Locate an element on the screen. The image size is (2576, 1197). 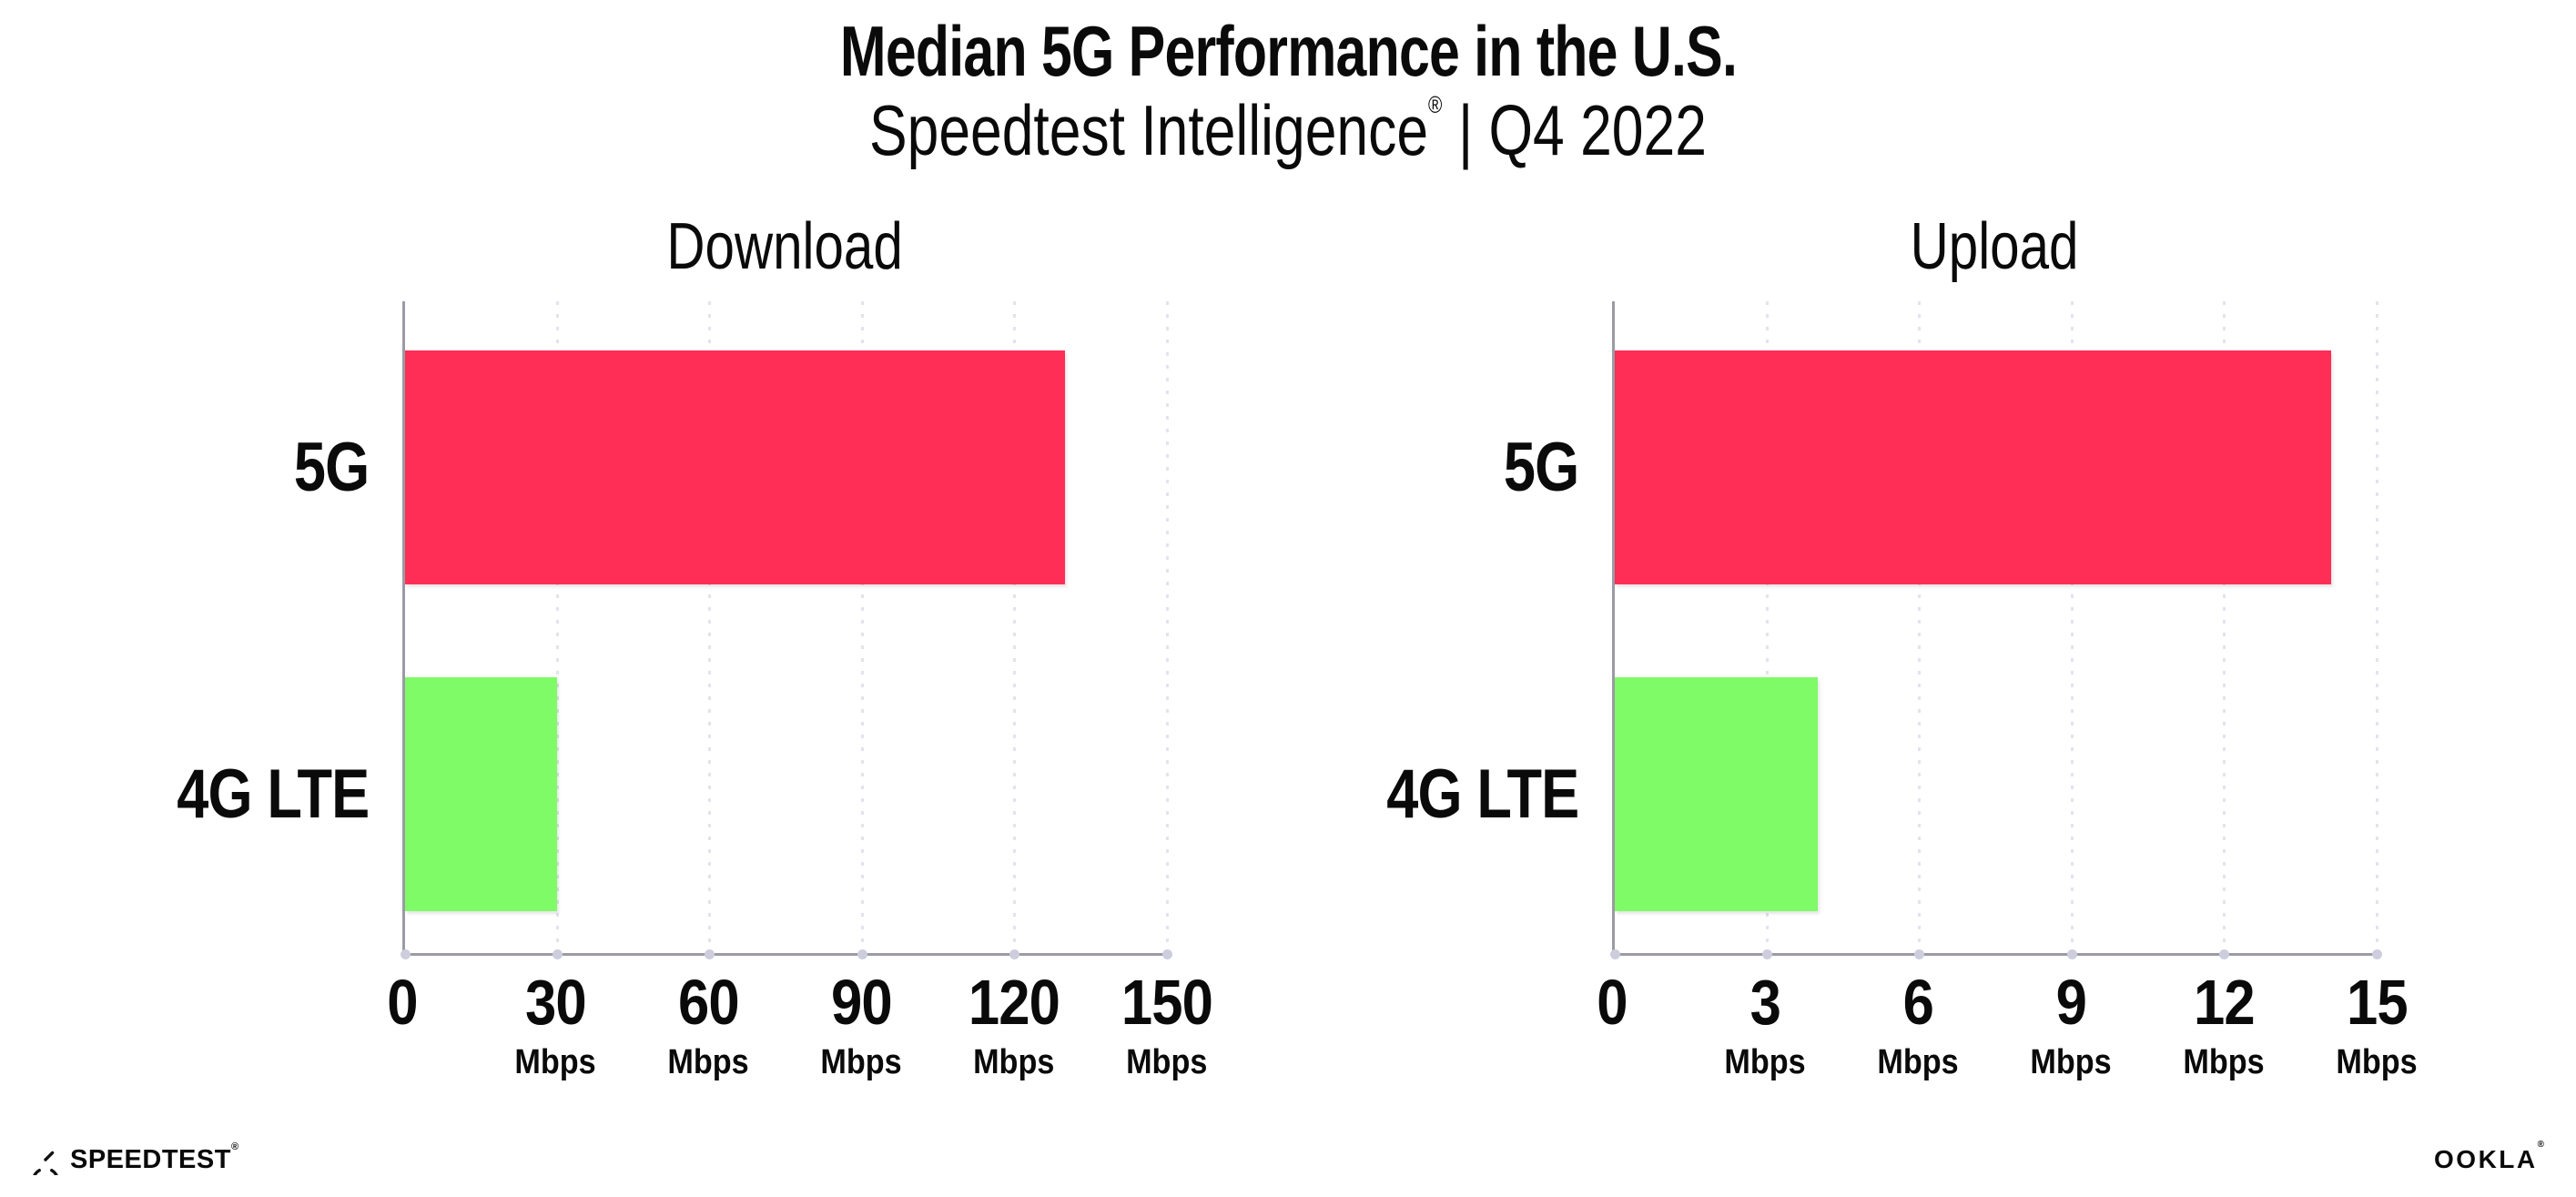
speedtest-wordmark-text: SPEEDTEST is located at coordinates (150, 1159).